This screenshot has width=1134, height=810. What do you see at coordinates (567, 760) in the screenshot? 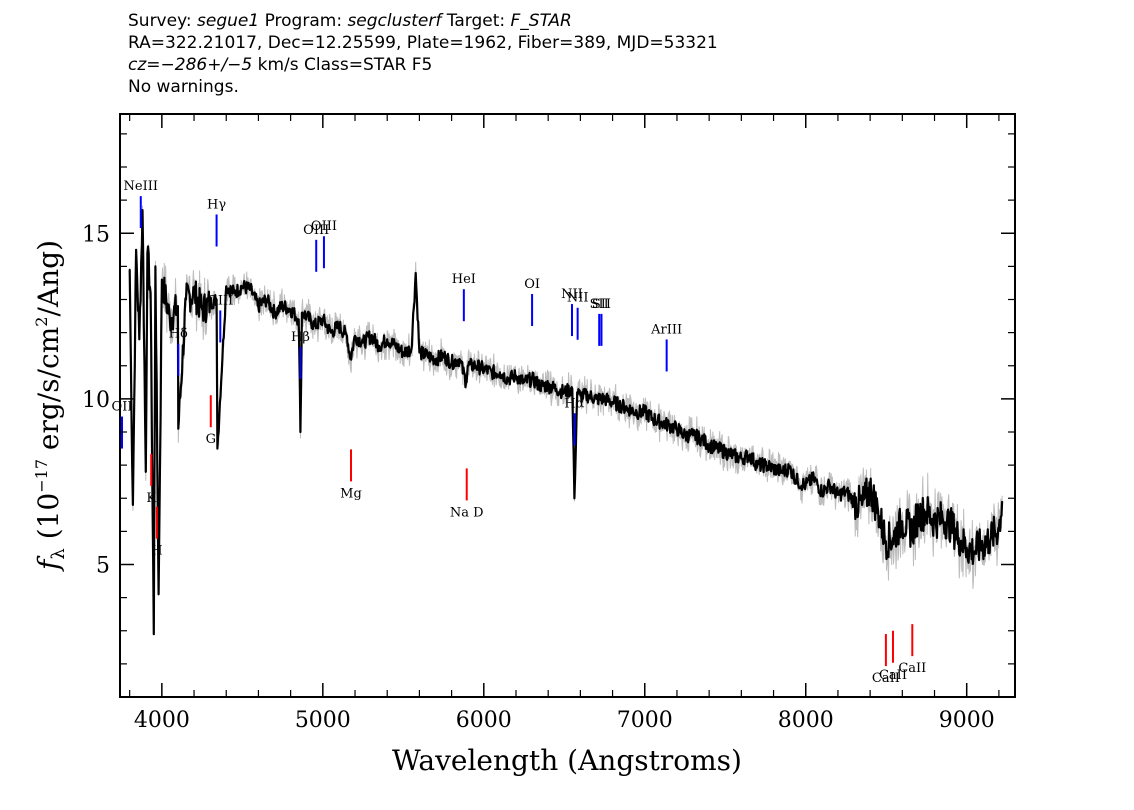
I see `x-axis-label: Wavelength (Angstroms)` at bounding box center [567, 760].